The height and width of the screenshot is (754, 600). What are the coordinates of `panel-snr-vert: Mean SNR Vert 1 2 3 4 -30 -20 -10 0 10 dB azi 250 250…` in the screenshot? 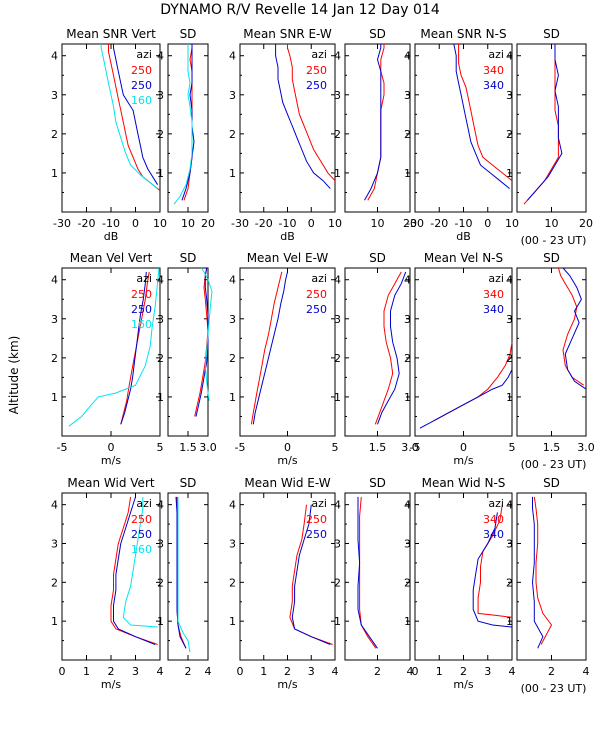 It's located at (109, 135).